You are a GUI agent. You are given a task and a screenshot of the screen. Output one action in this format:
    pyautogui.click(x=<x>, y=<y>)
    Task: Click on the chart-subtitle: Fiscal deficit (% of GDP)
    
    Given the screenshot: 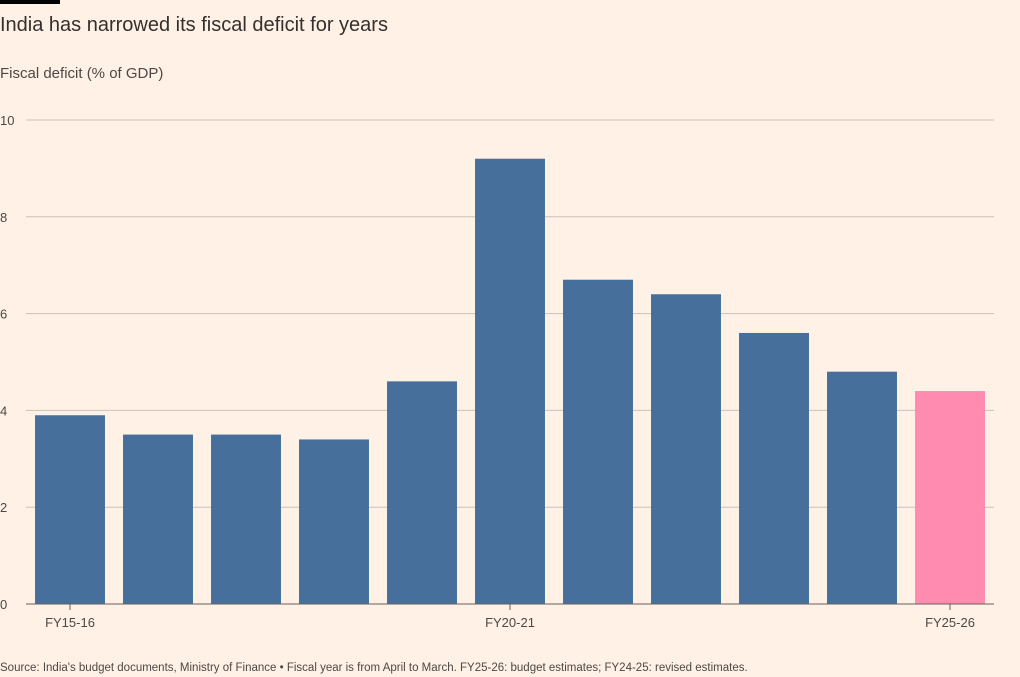 What is the action you would take?
    pyautogui.click(x=82, y=73)
    